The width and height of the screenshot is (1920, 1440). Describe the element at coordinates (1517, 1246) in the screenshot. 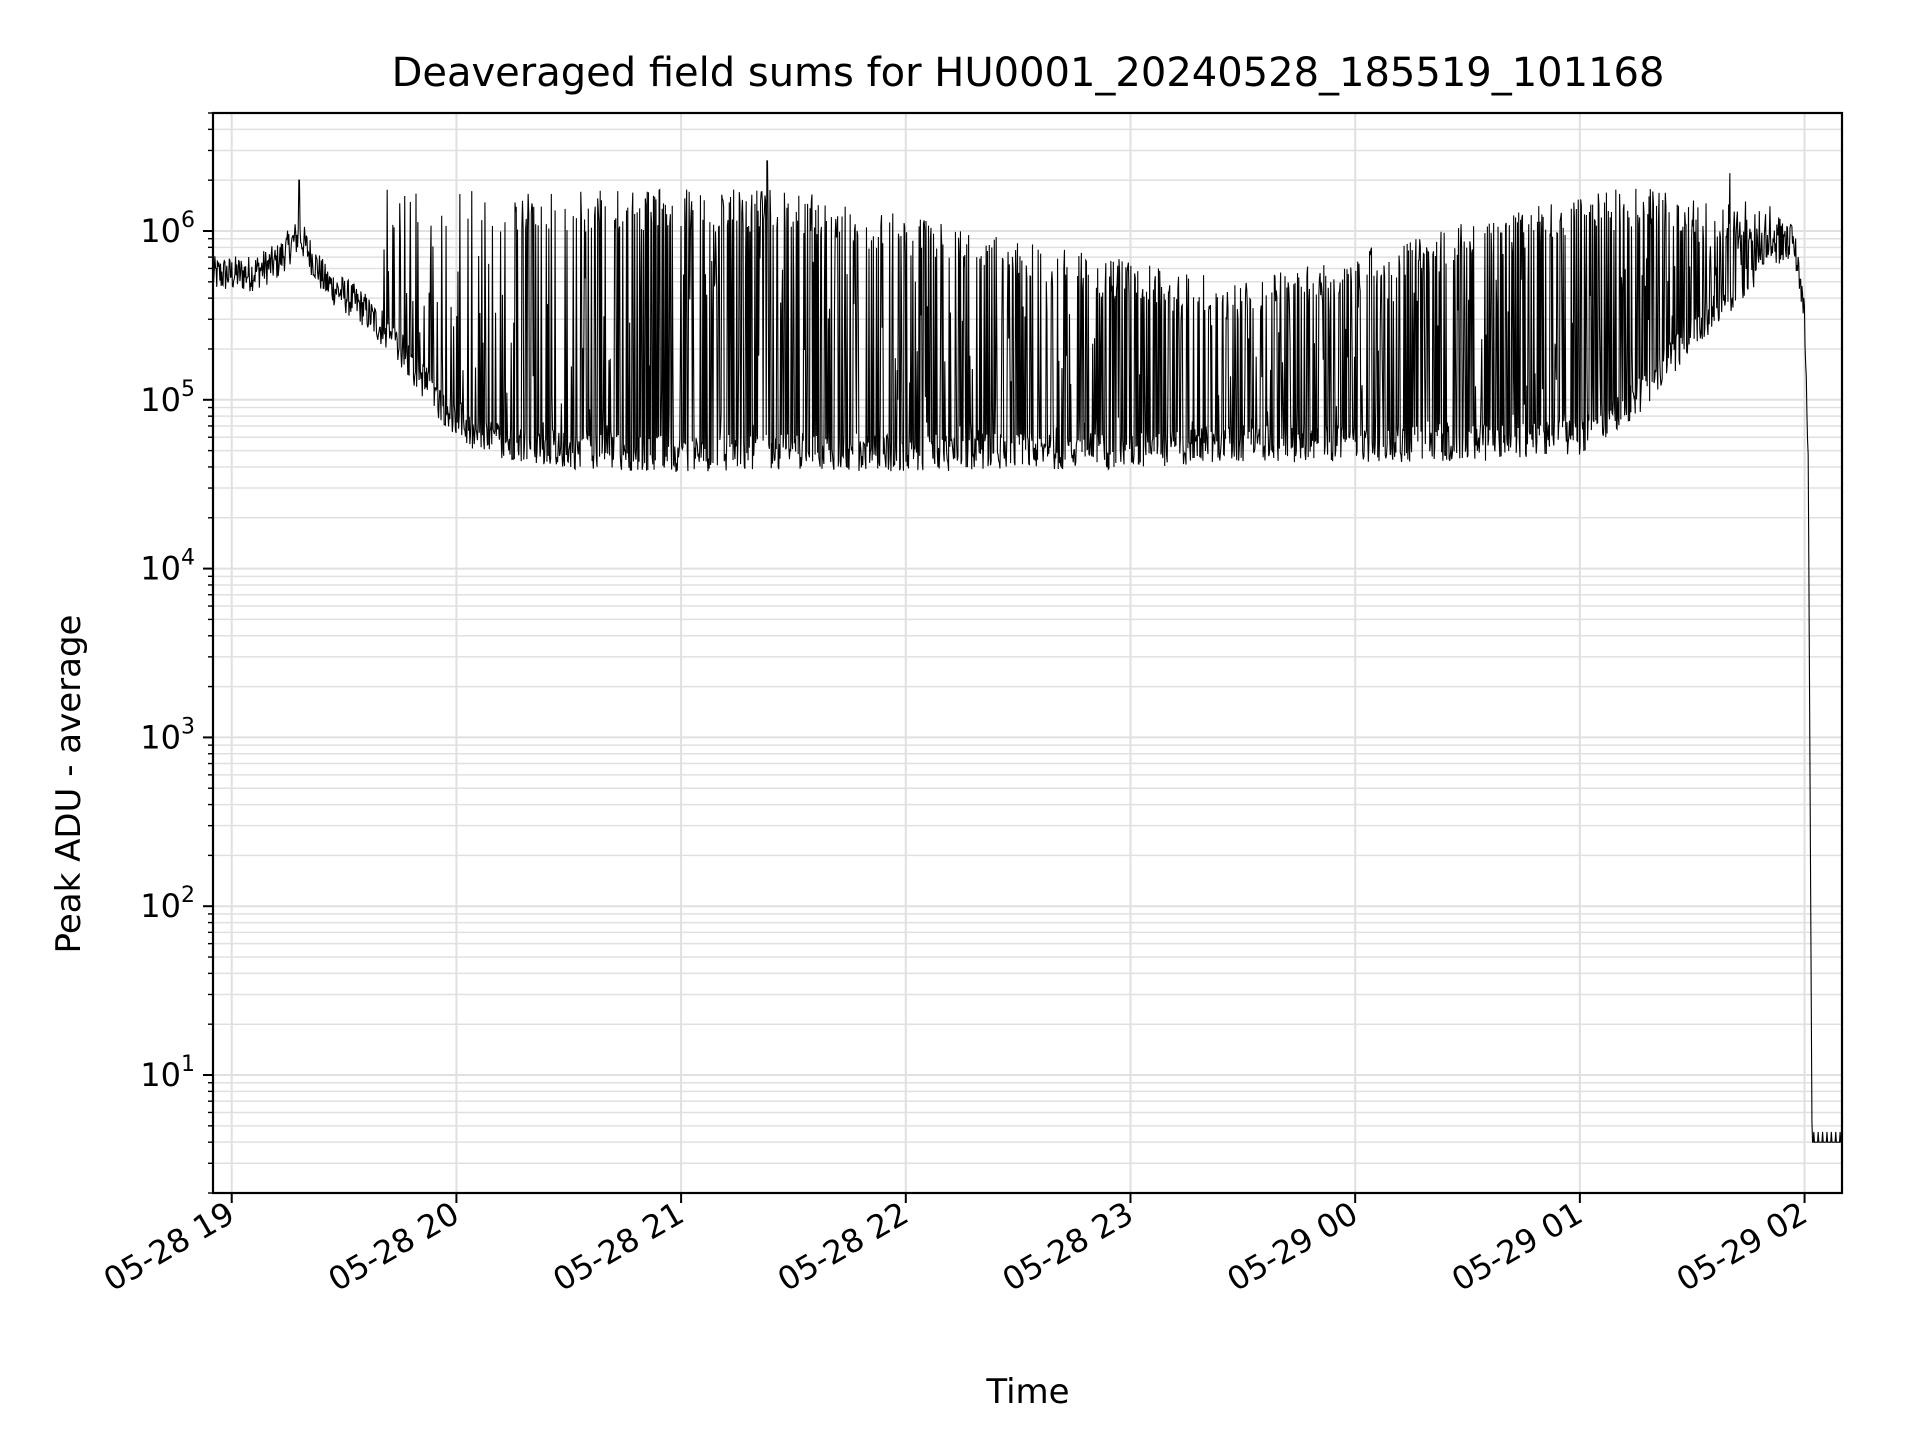

I see `x-tick-label: 05-29 01` at that location.